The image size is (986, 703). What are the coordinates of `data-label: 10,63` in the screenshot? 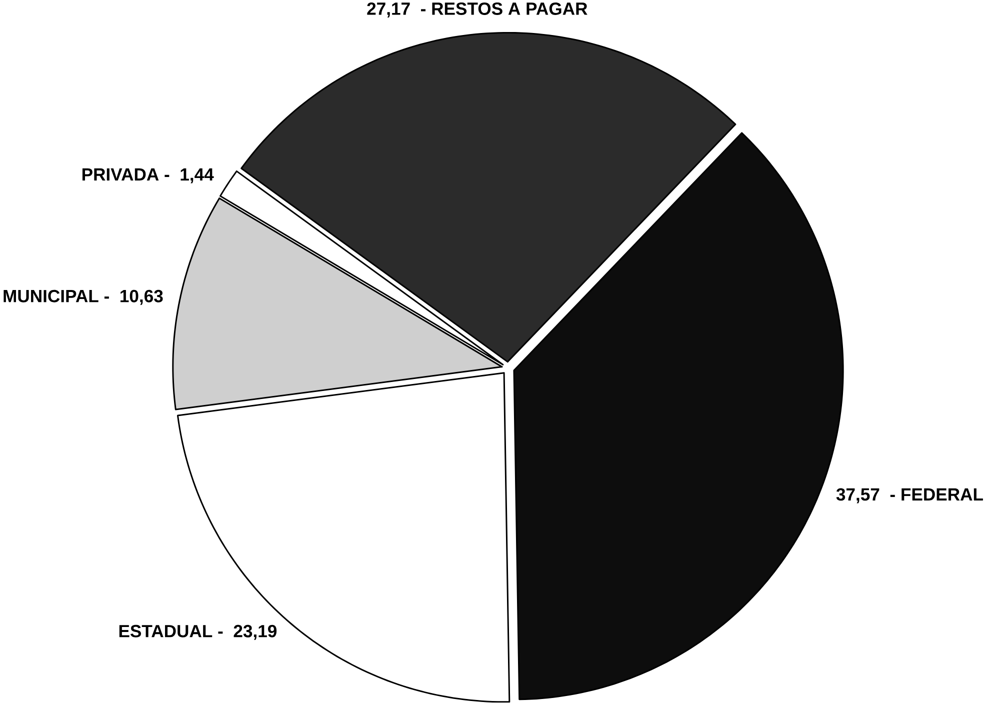 It's located at (141, 298).